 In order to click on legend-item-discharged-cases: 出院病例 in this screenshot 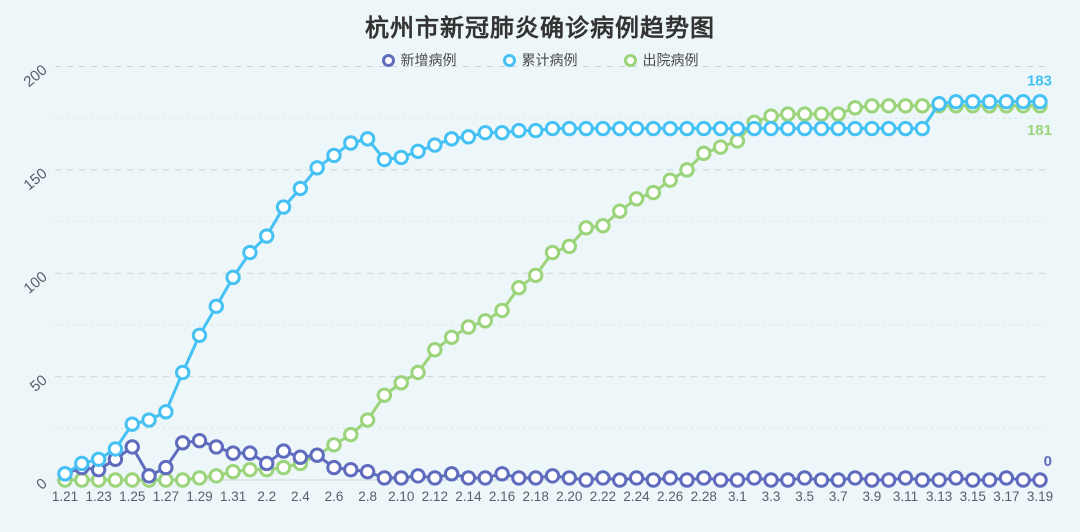, I will do `click(661, 60)`.